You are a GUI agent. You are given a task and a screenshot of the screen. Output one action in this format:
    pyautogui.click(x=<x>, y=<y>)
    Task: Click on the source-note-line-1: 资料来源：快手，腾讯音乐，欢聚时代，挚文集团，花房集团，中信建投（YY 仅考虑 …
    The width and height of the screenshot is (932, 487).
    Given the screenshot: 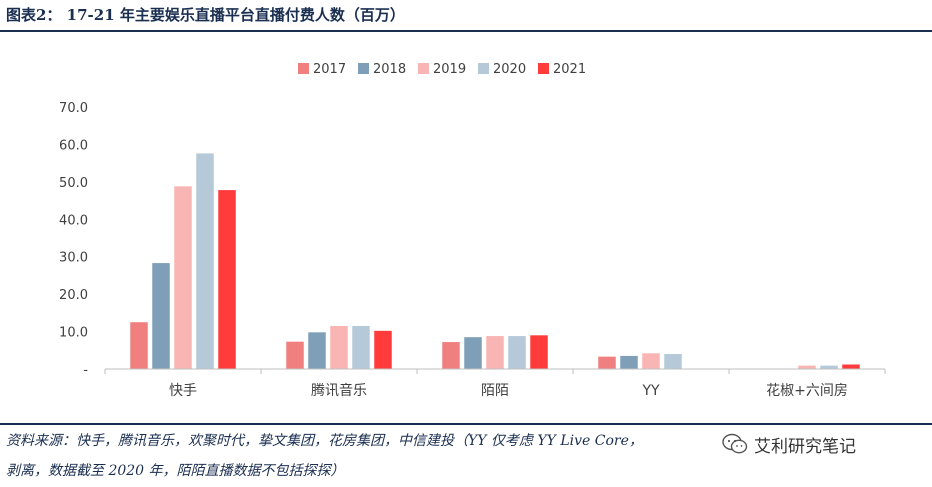 What is the action you would take?
    pyautogui.click(x=324, y=441)
    